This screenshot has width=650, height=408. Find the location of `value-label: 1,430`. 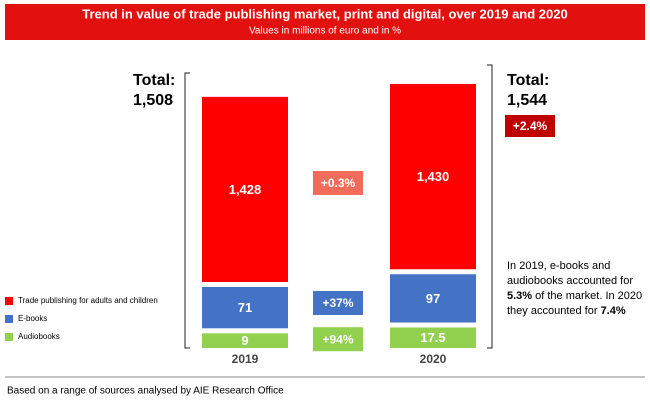

value-label: 1,430 is located at coordinates (433, 176).